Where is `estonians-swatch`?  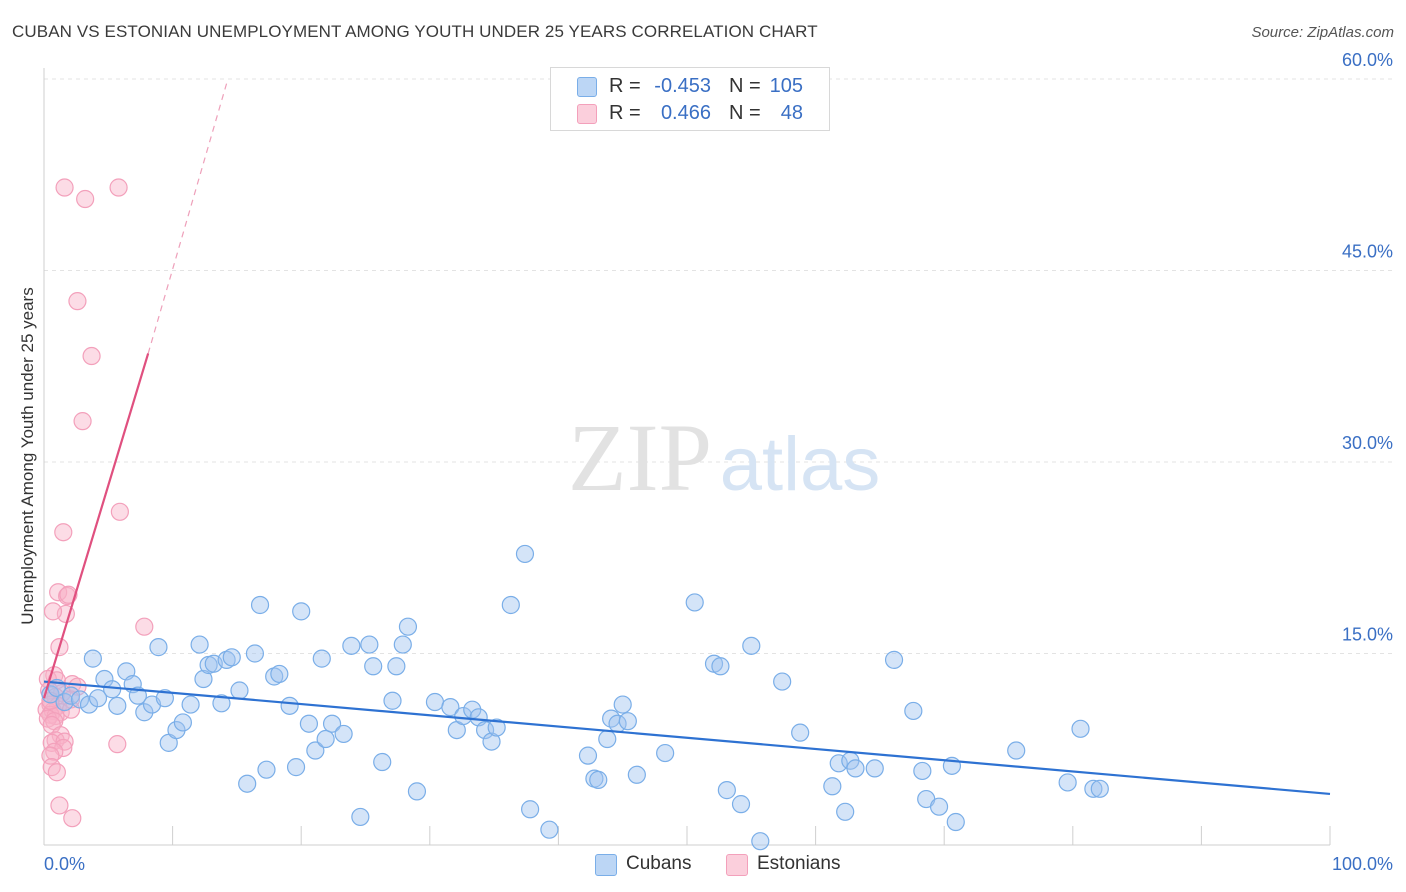
estonians-swatch is located at coordinates (587, 114).